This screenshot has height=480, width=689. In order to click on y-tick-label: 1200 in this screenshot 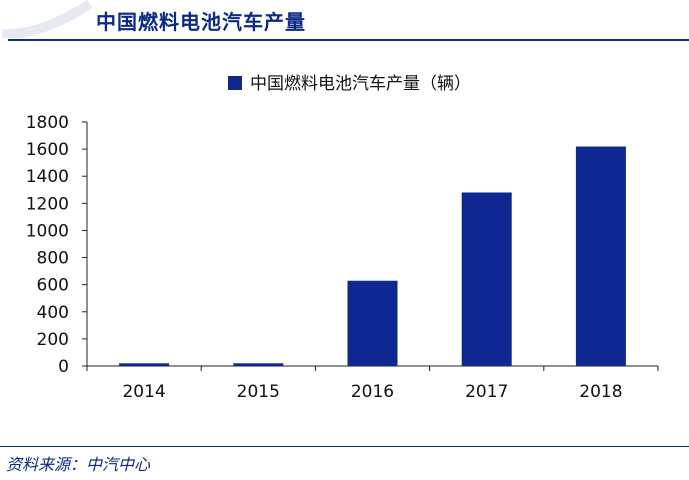, I will do `click(47, 204)`.